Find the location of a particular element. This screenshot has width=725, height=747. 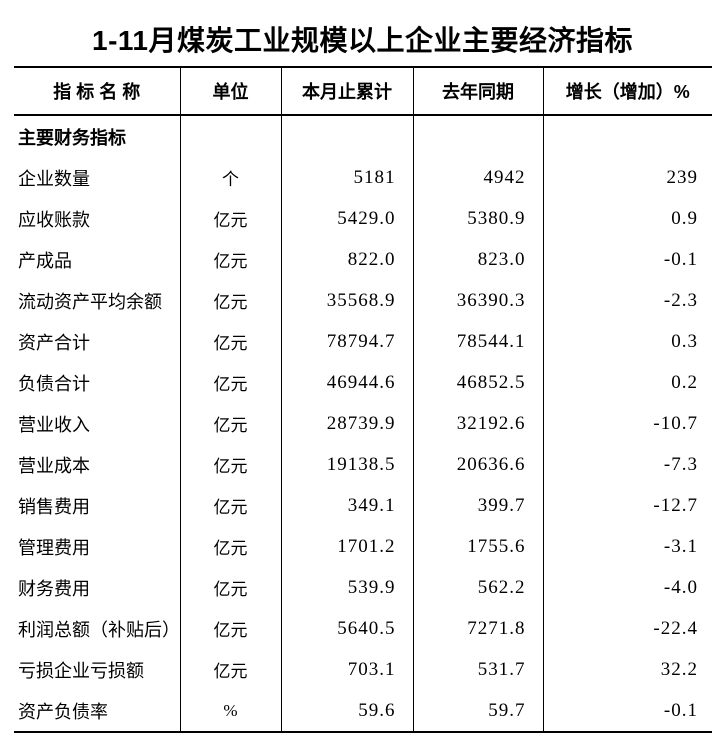

growth-value-cell: -4.0 is located at coordinates (680, 587).